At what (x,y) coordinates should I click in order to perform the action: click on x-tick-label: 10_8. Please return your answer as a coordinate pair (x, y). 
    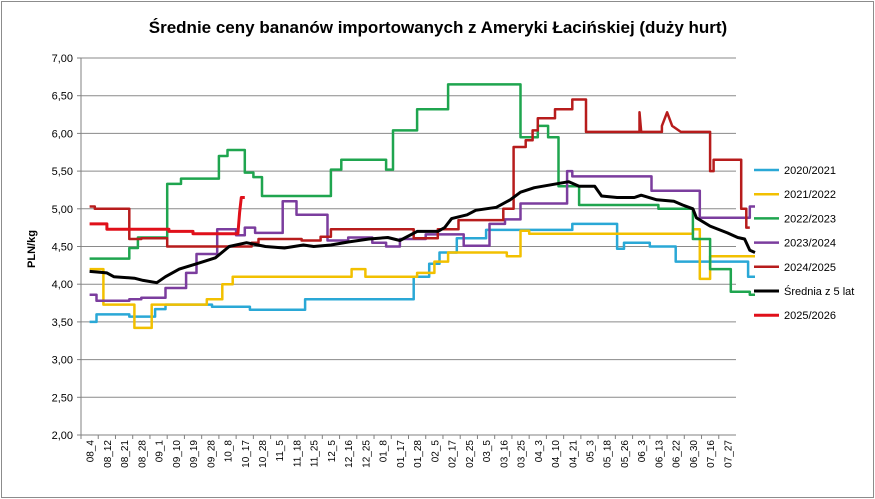
    Looking at the image, I should click on (229, 451).